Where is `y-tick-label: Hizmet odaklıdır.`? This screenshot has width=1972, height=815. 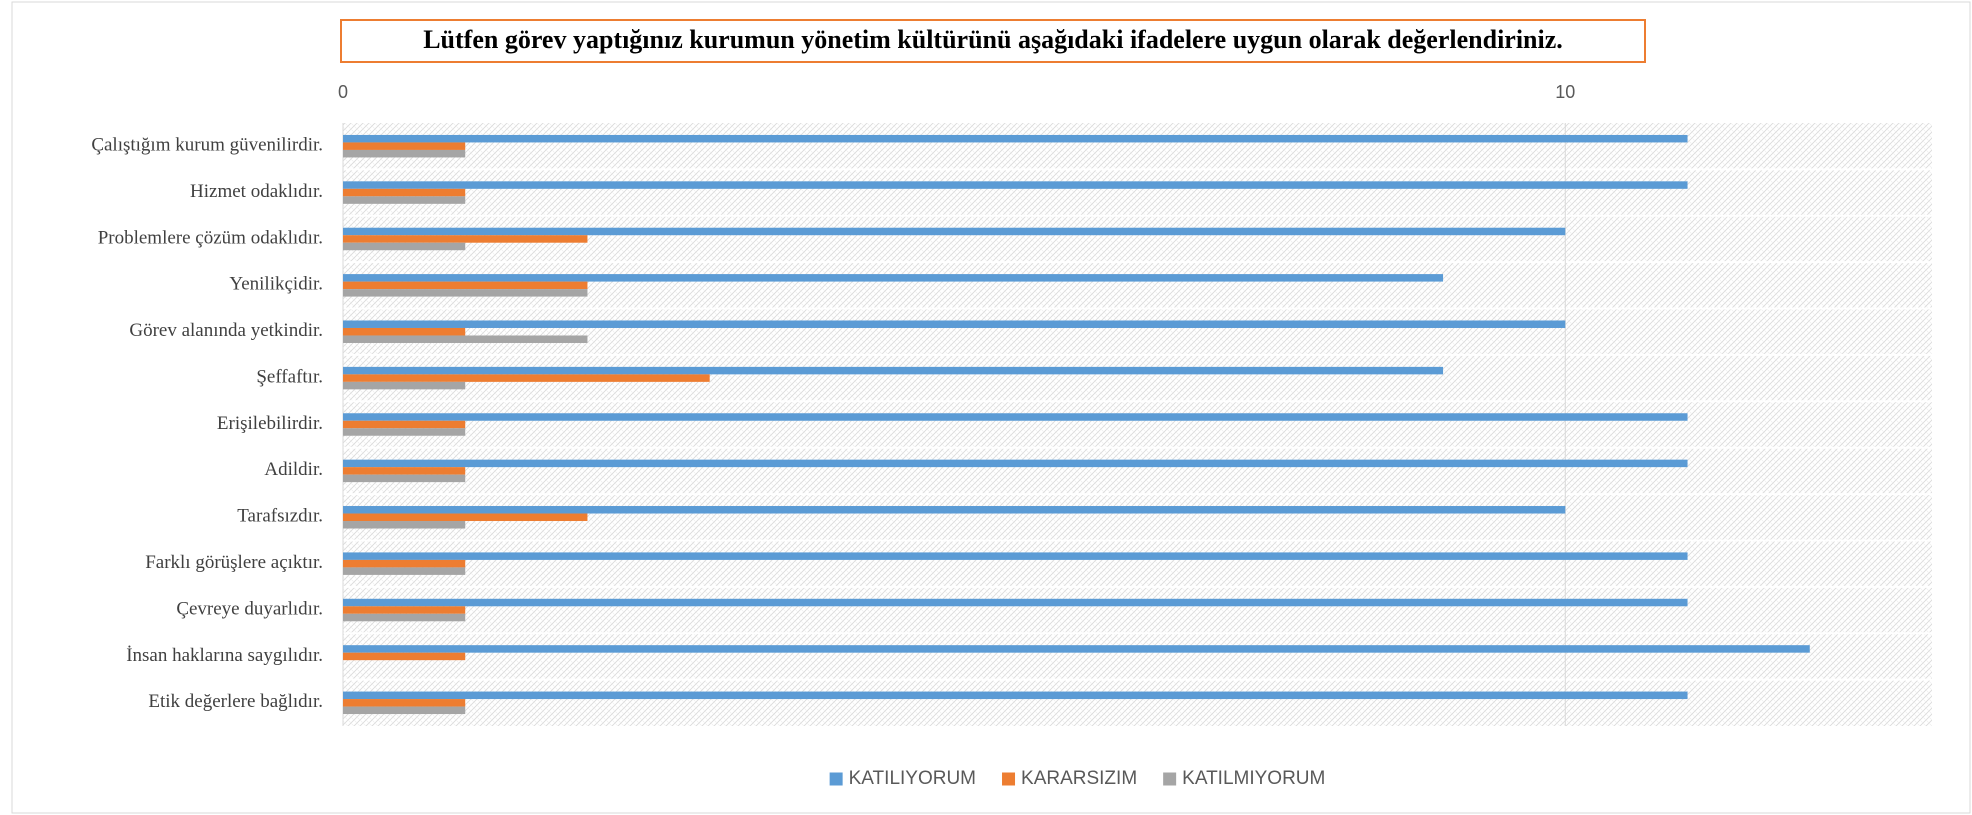 y-tick-label: Hizmet odaklıdır. is located at coordinates (256, 191).